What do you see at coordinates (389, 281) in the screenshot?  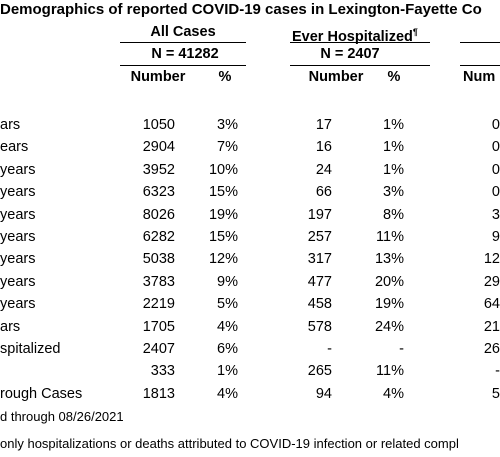 I see `cell: 20%` at bounding box center [389, 281].